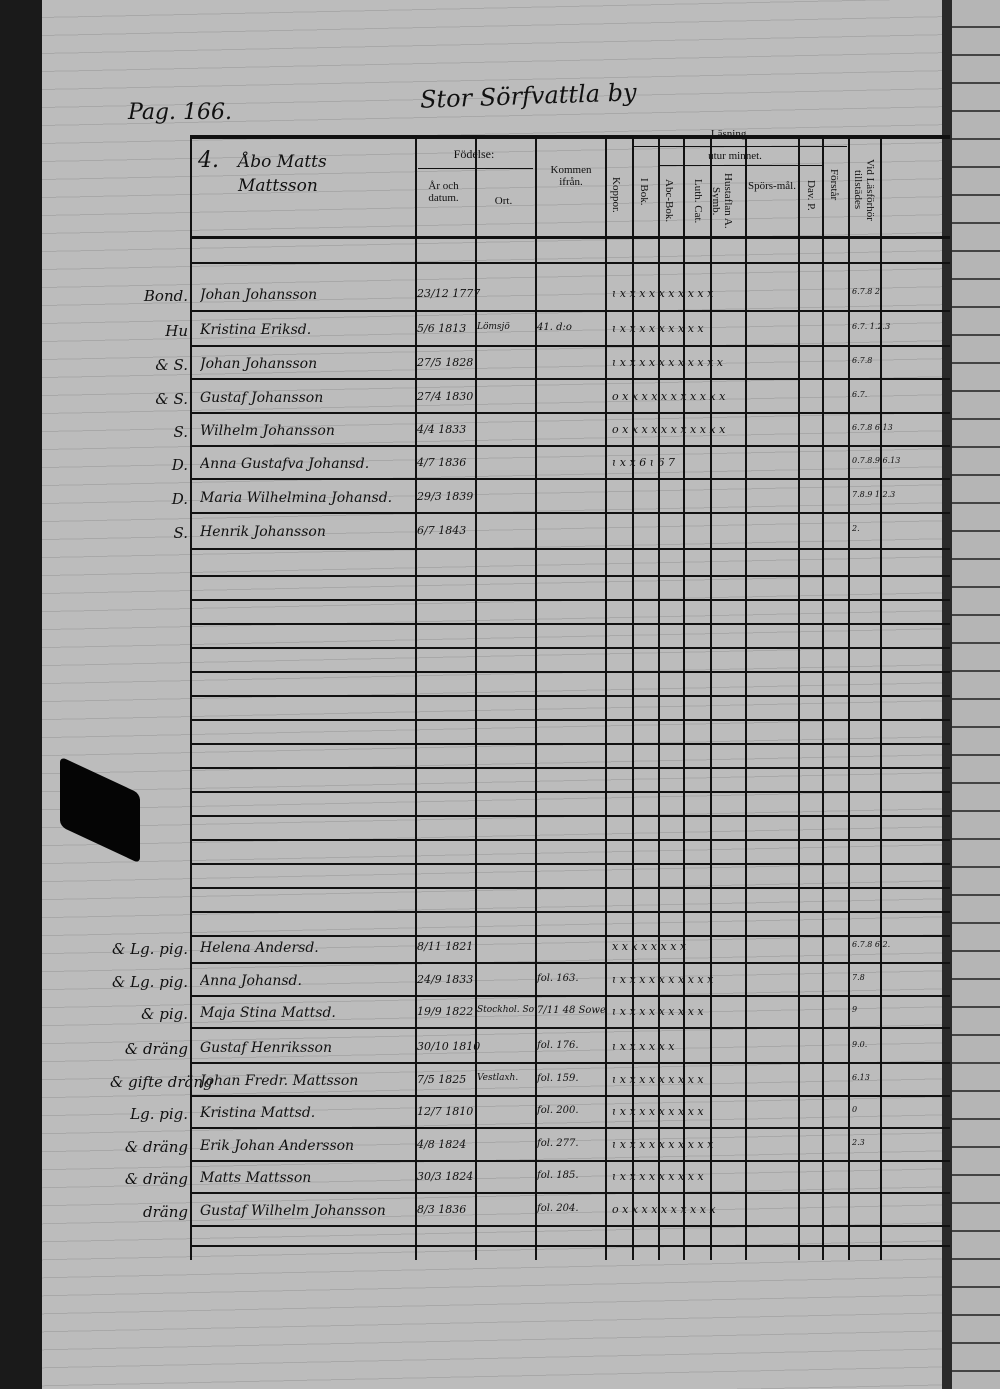 The height and width of the screenshot is (1389, 1000). What do you see at coordinates (503, 201) in the screenshot?
I see `header-ort: Ort.` at bounding box center [503, 201].